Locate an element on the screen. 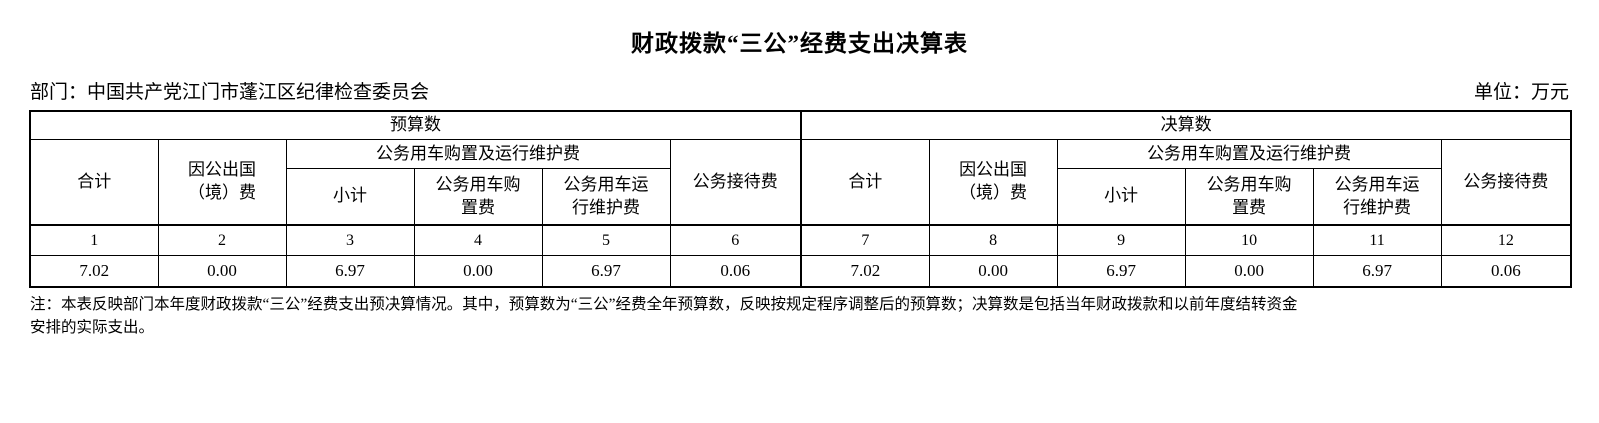 Image resolution: width=1599 pixels, height=423 pixels. value-budget-vehicle-purchase: 0.00 is located at coordinates (478, 271).